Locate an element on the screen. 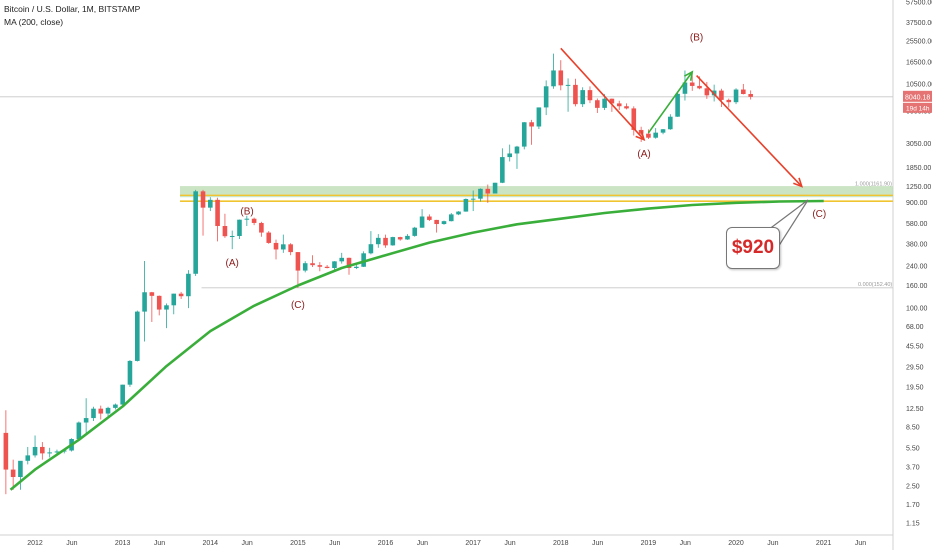 The height and width of the screenshot is (550, 932). y-tick-label: 240.00 is located at coordinates (917, 266).